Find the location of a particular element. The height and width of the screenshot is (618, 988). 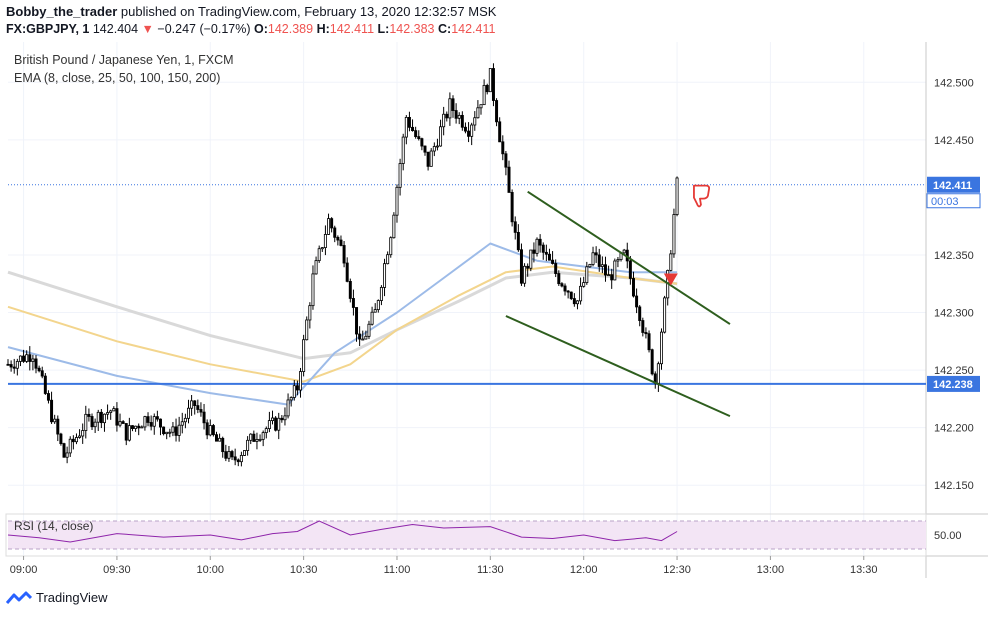

ema-grey-line is located at coordinates (342, 315).